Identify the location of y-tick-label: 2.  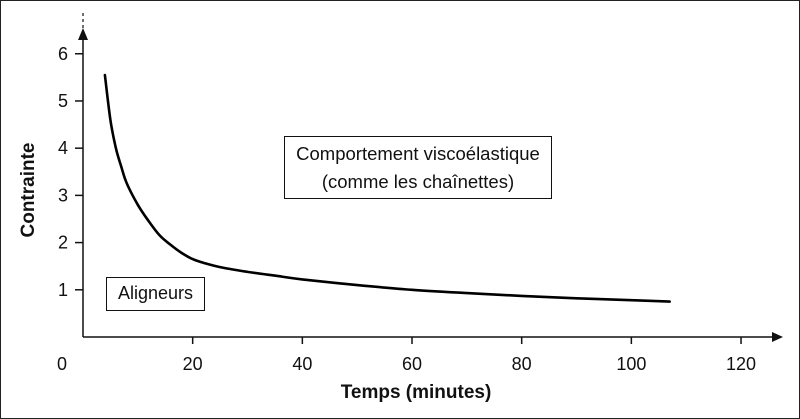
(63, 243).